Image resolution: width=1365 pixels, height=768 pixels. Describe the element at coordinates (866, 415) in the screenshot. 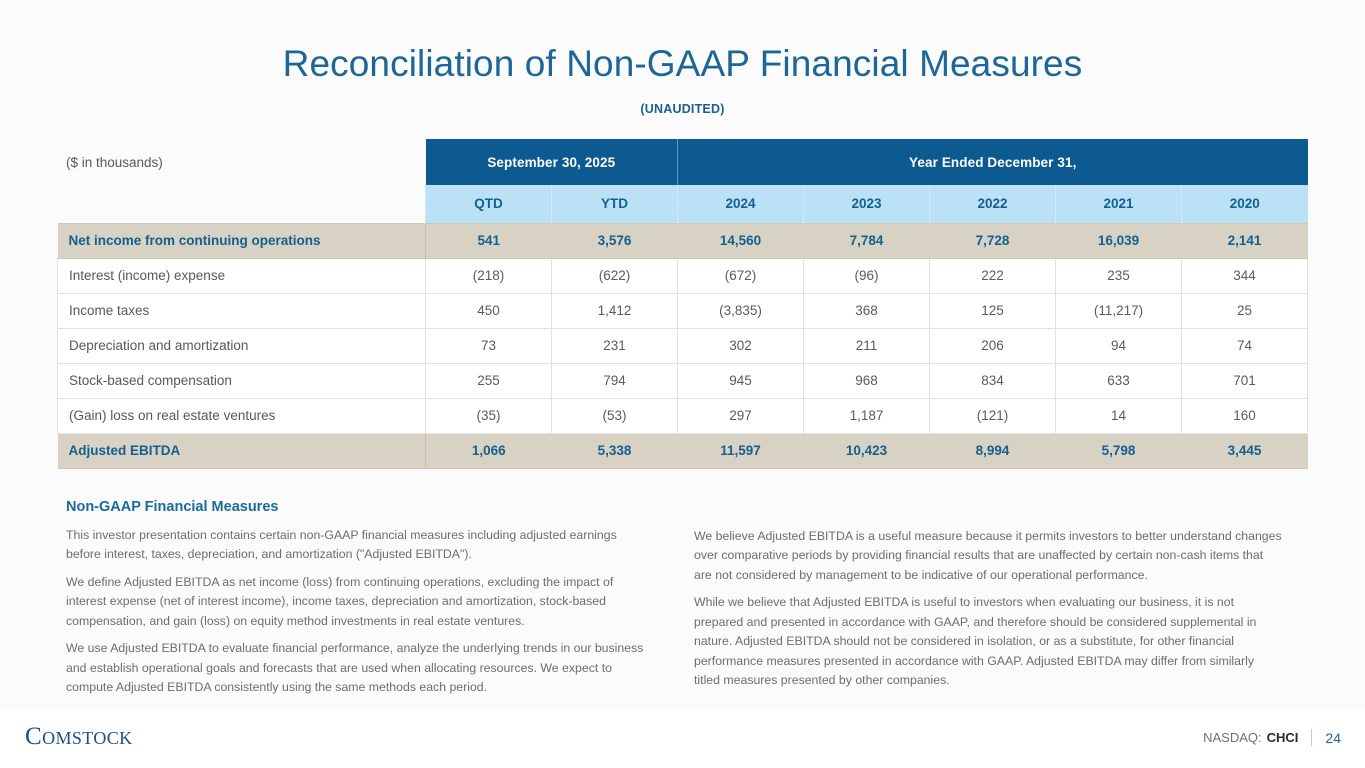

I see `cell-value: 1,187` at that location.